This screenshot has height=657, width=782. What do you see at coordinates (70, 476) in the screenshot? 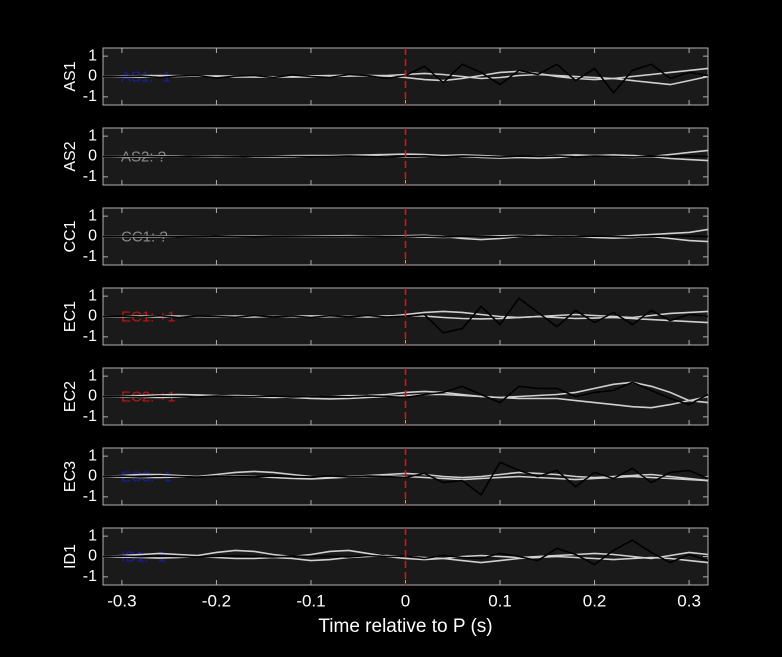
I see `y-axis-label: EC3` at bounding box center [70, 476].